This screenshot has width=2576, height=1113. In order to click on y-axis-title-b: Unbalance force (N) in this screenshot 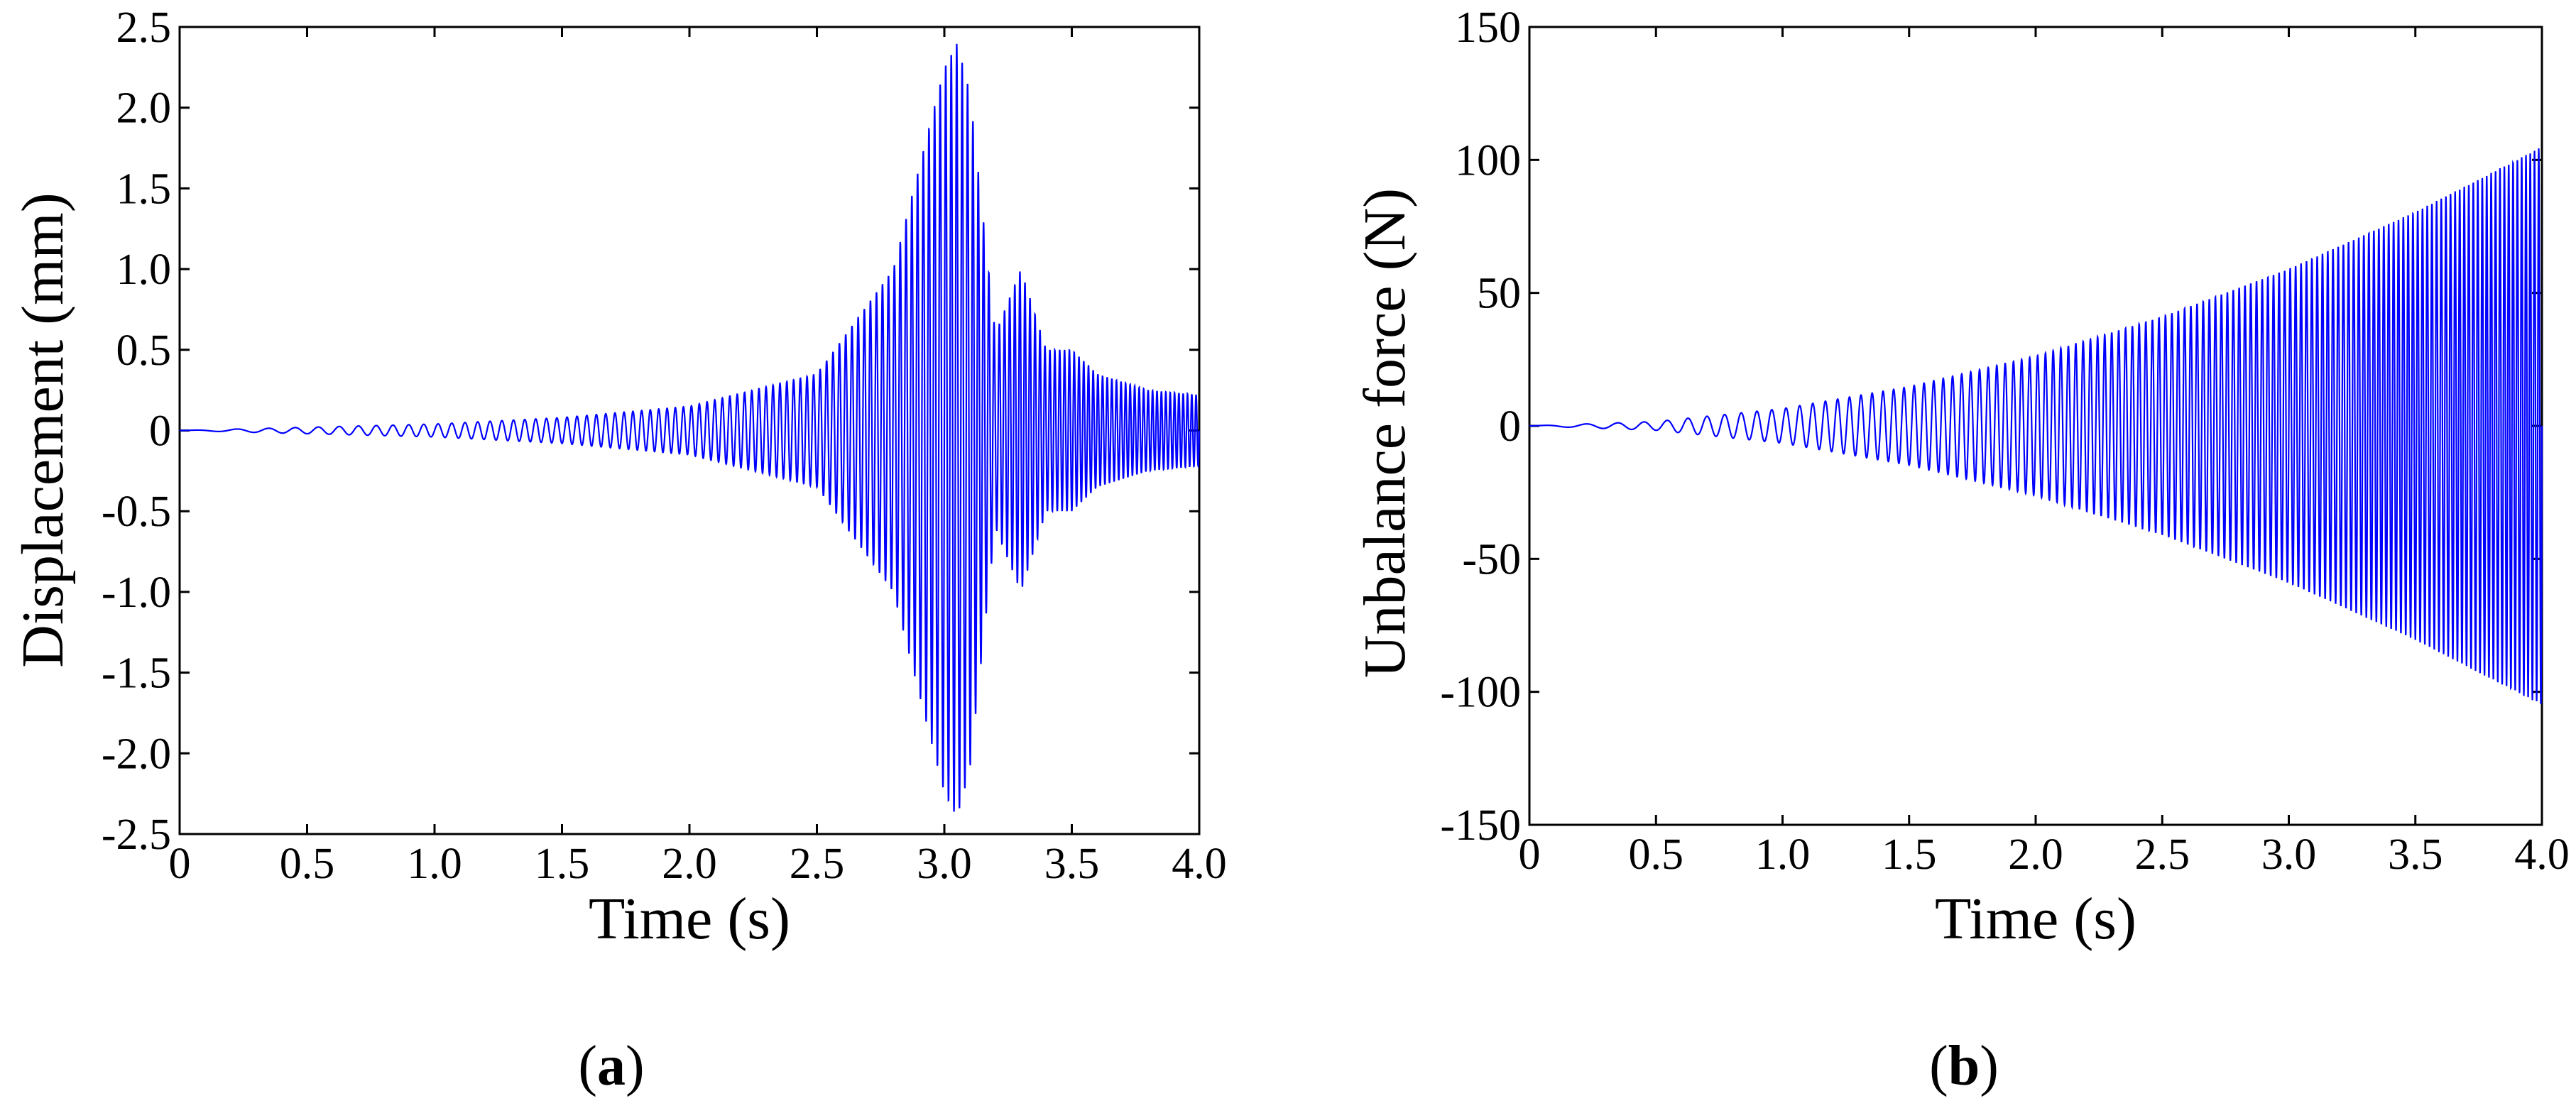, I will do `click(1385, 433)`.